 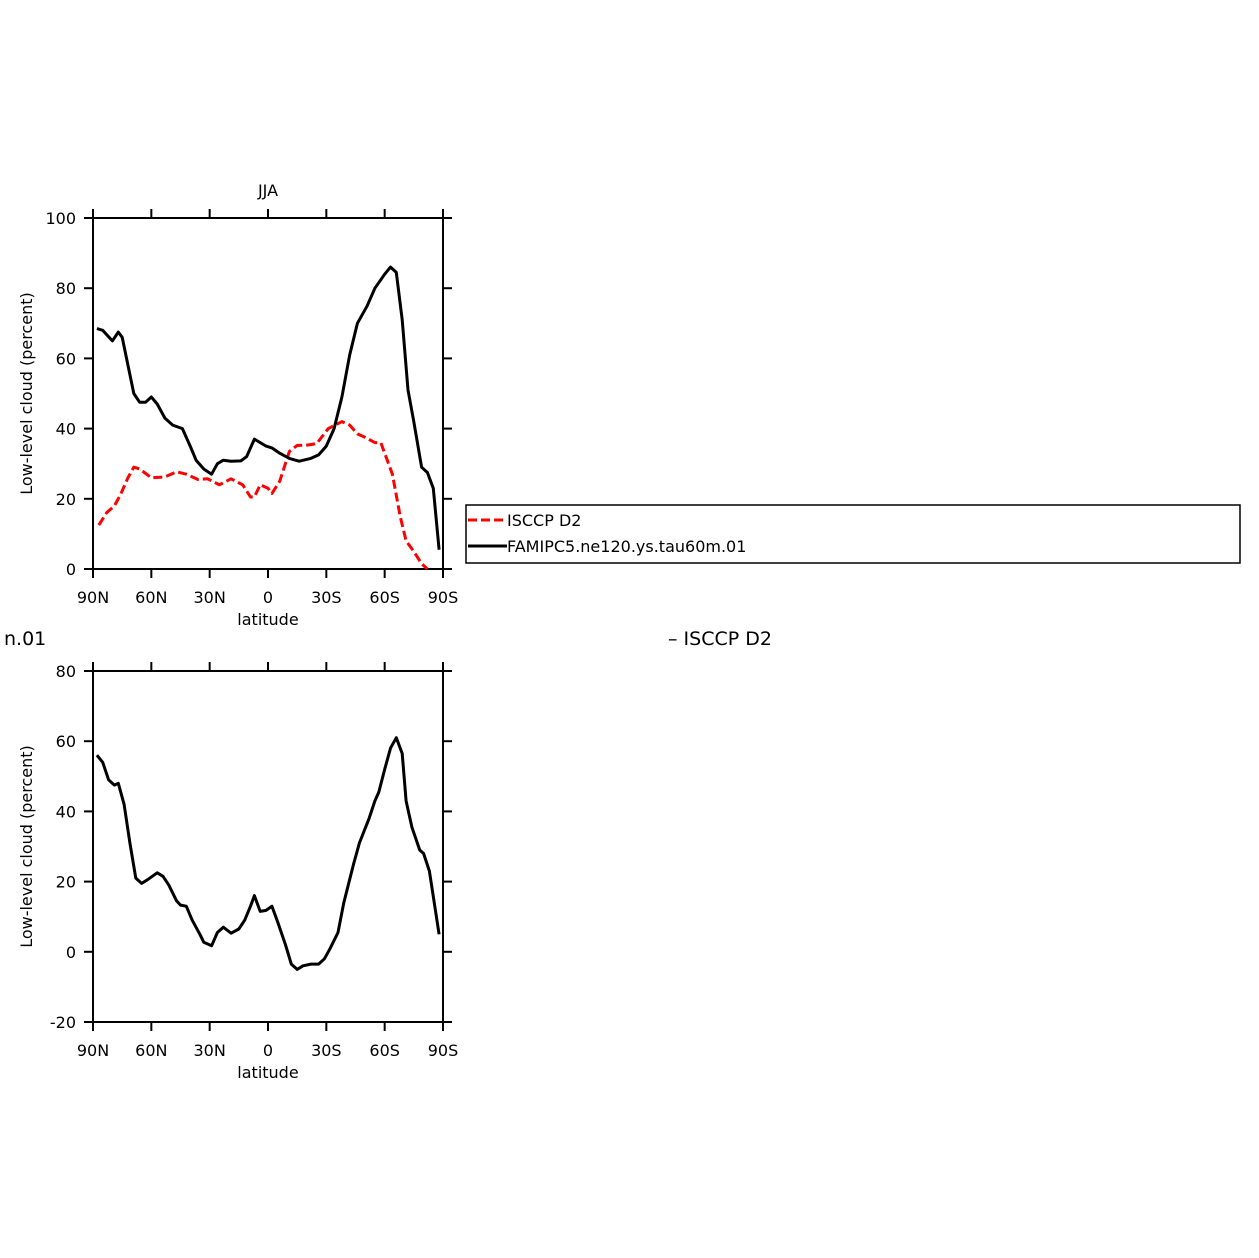 I want to click on title-fragment: – ISCCP D2, so click(x=720, y=639).